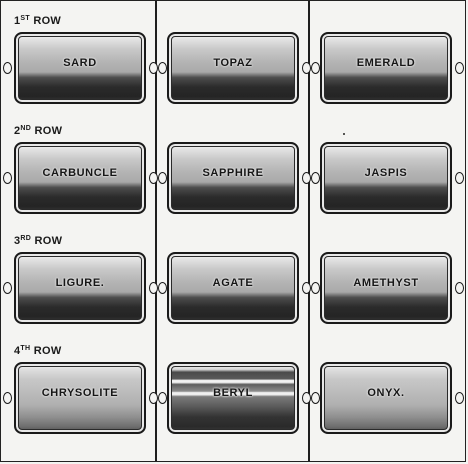  I want to click on stone-label: BERYL, so click(233, 393).